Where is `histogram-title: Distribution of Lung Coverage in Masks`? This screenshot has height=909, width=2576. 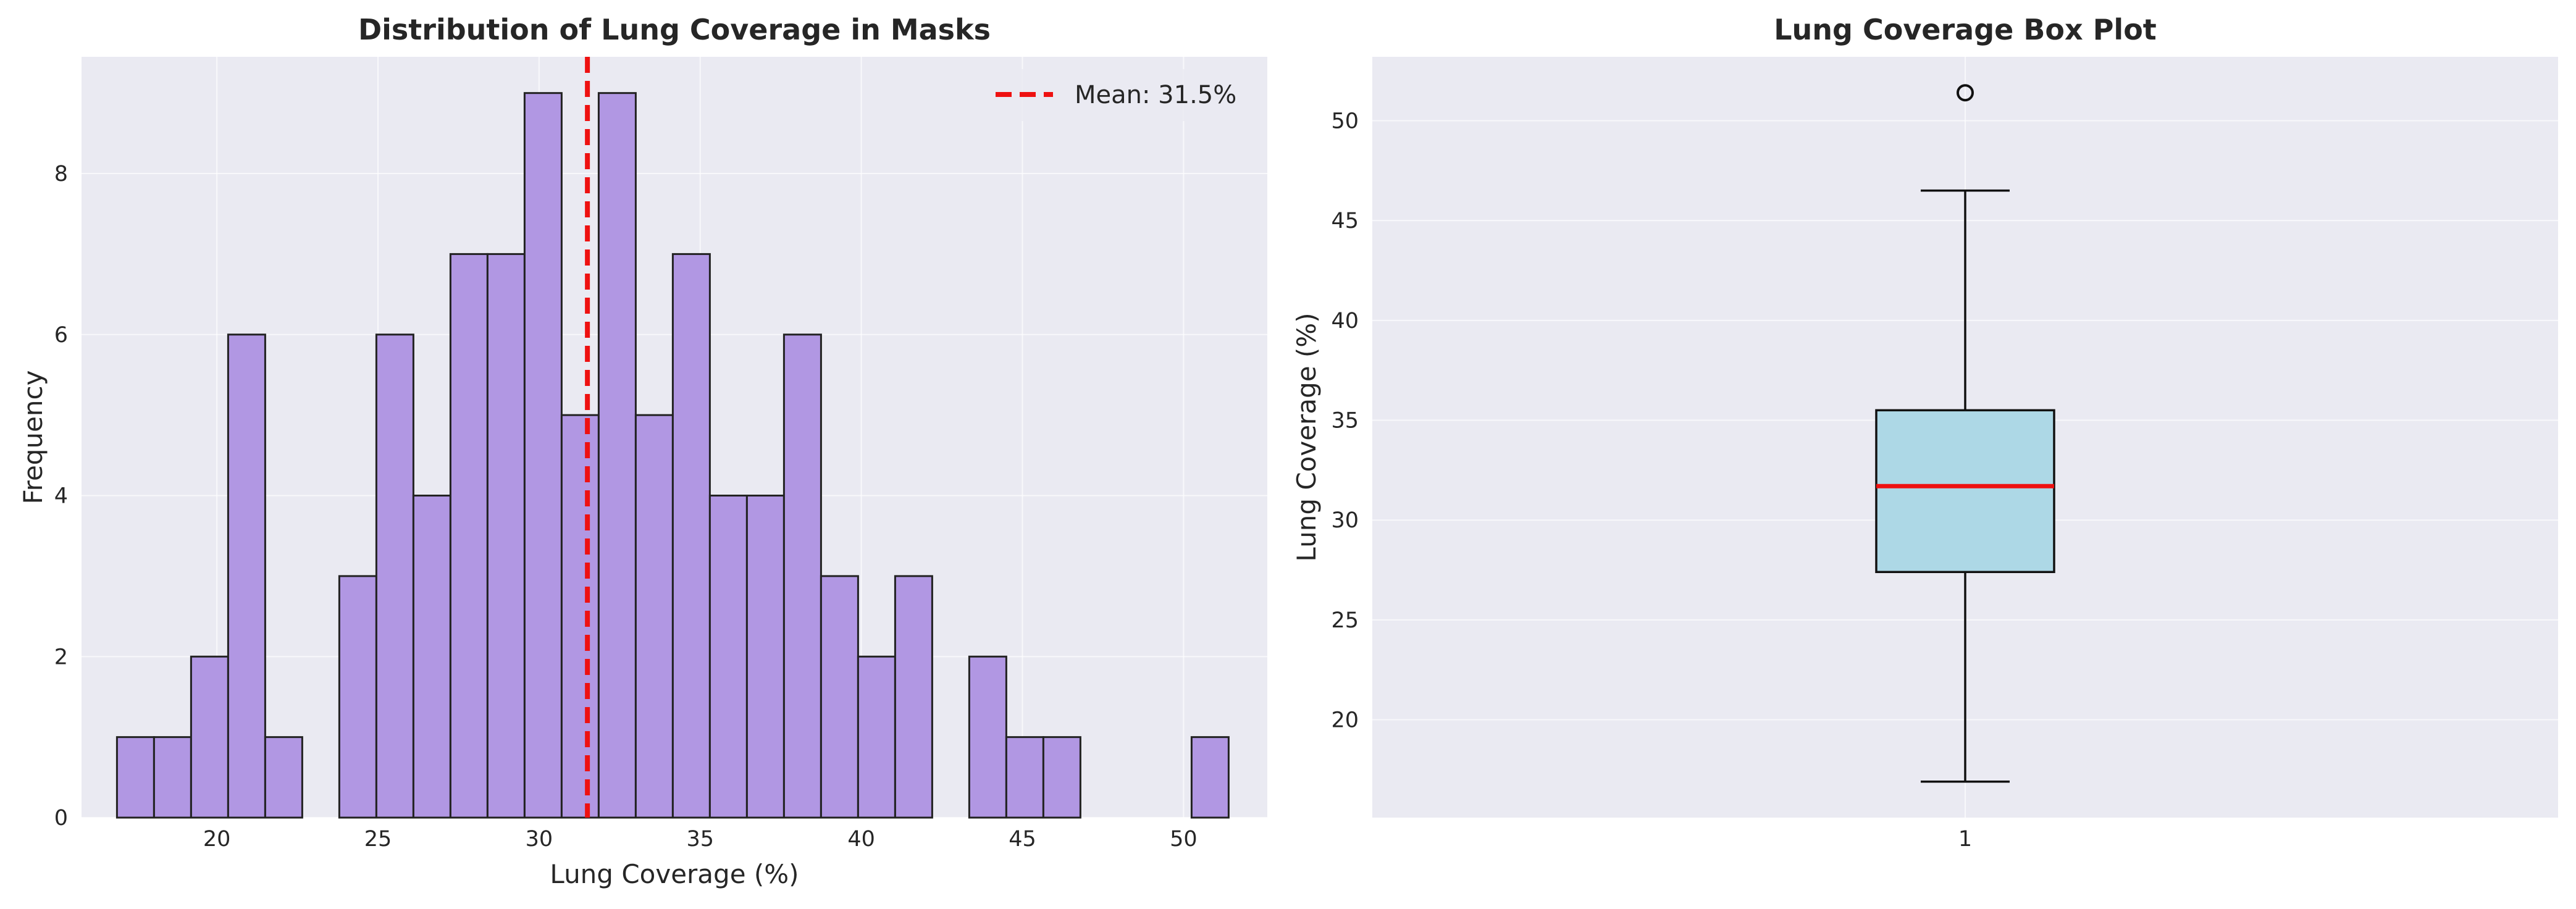
histogram-title: Distribution of Lung Coverage in Masks is located at coordinates (674, 29).